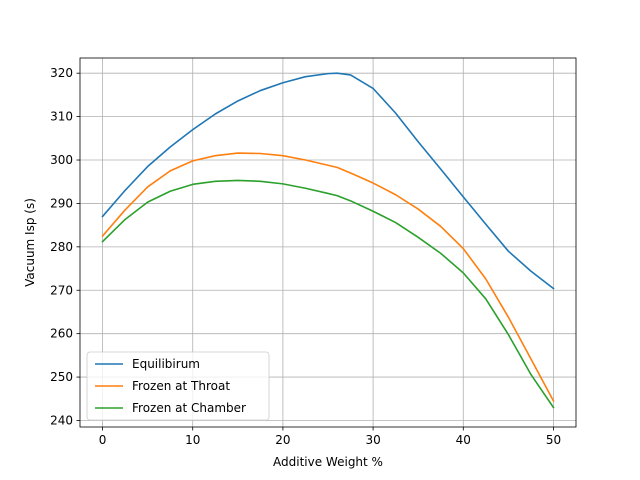 Image resolution: width=640 pixels, height=480 pixels. Describe the element at coordinates (282, 440) in the screenshot. I see `x-tick-label: 20` at that location.